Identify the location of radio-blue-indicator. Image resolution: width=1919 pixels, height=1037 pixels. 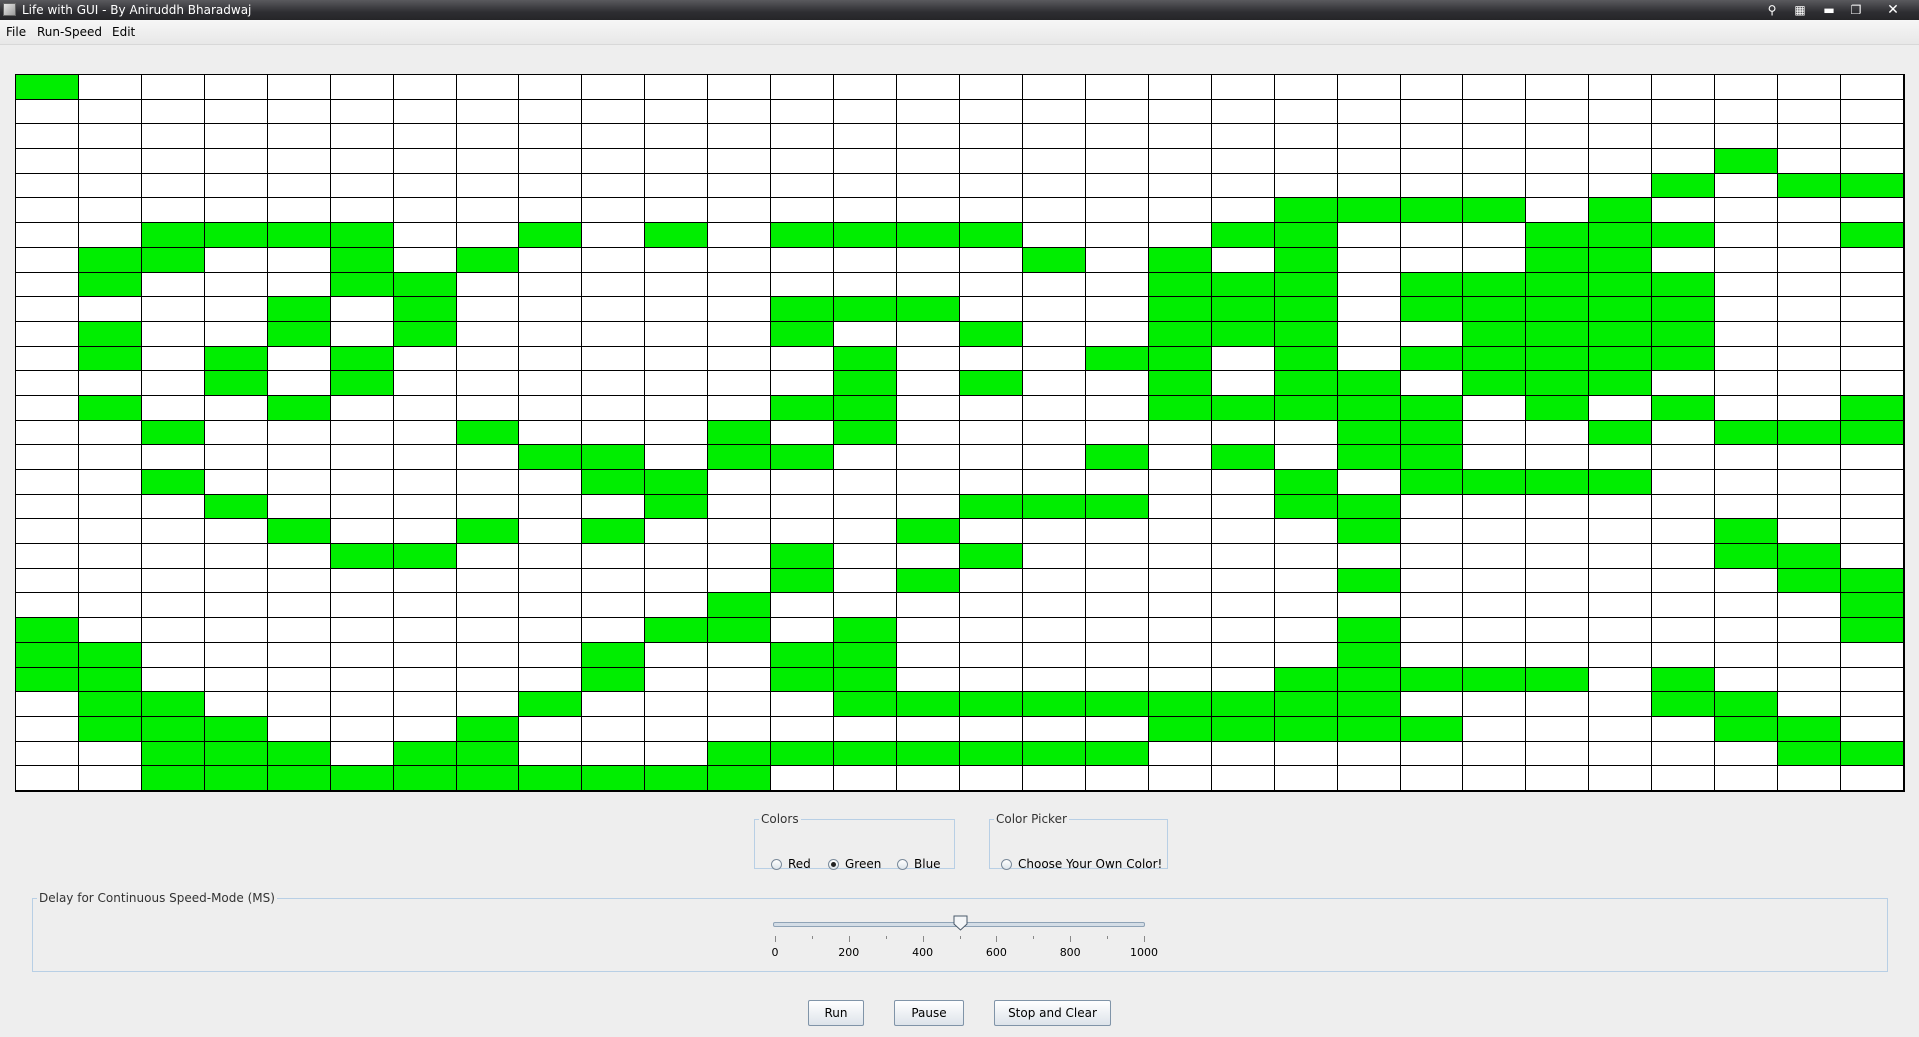
(902, 864).